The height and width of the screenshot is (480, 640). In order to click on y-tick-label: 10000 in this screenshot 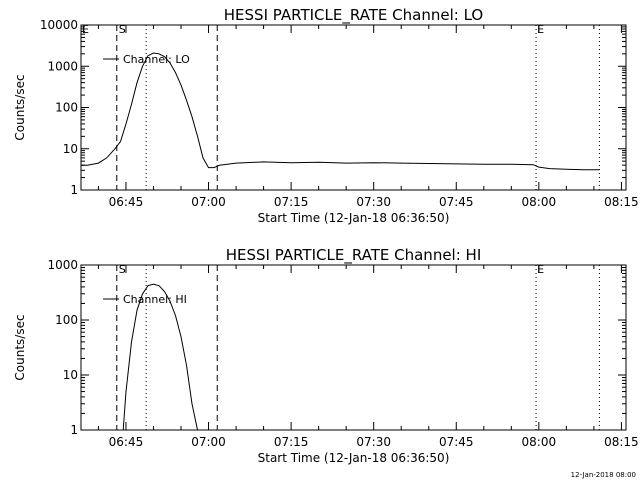, I will do `click(59, 25)`.